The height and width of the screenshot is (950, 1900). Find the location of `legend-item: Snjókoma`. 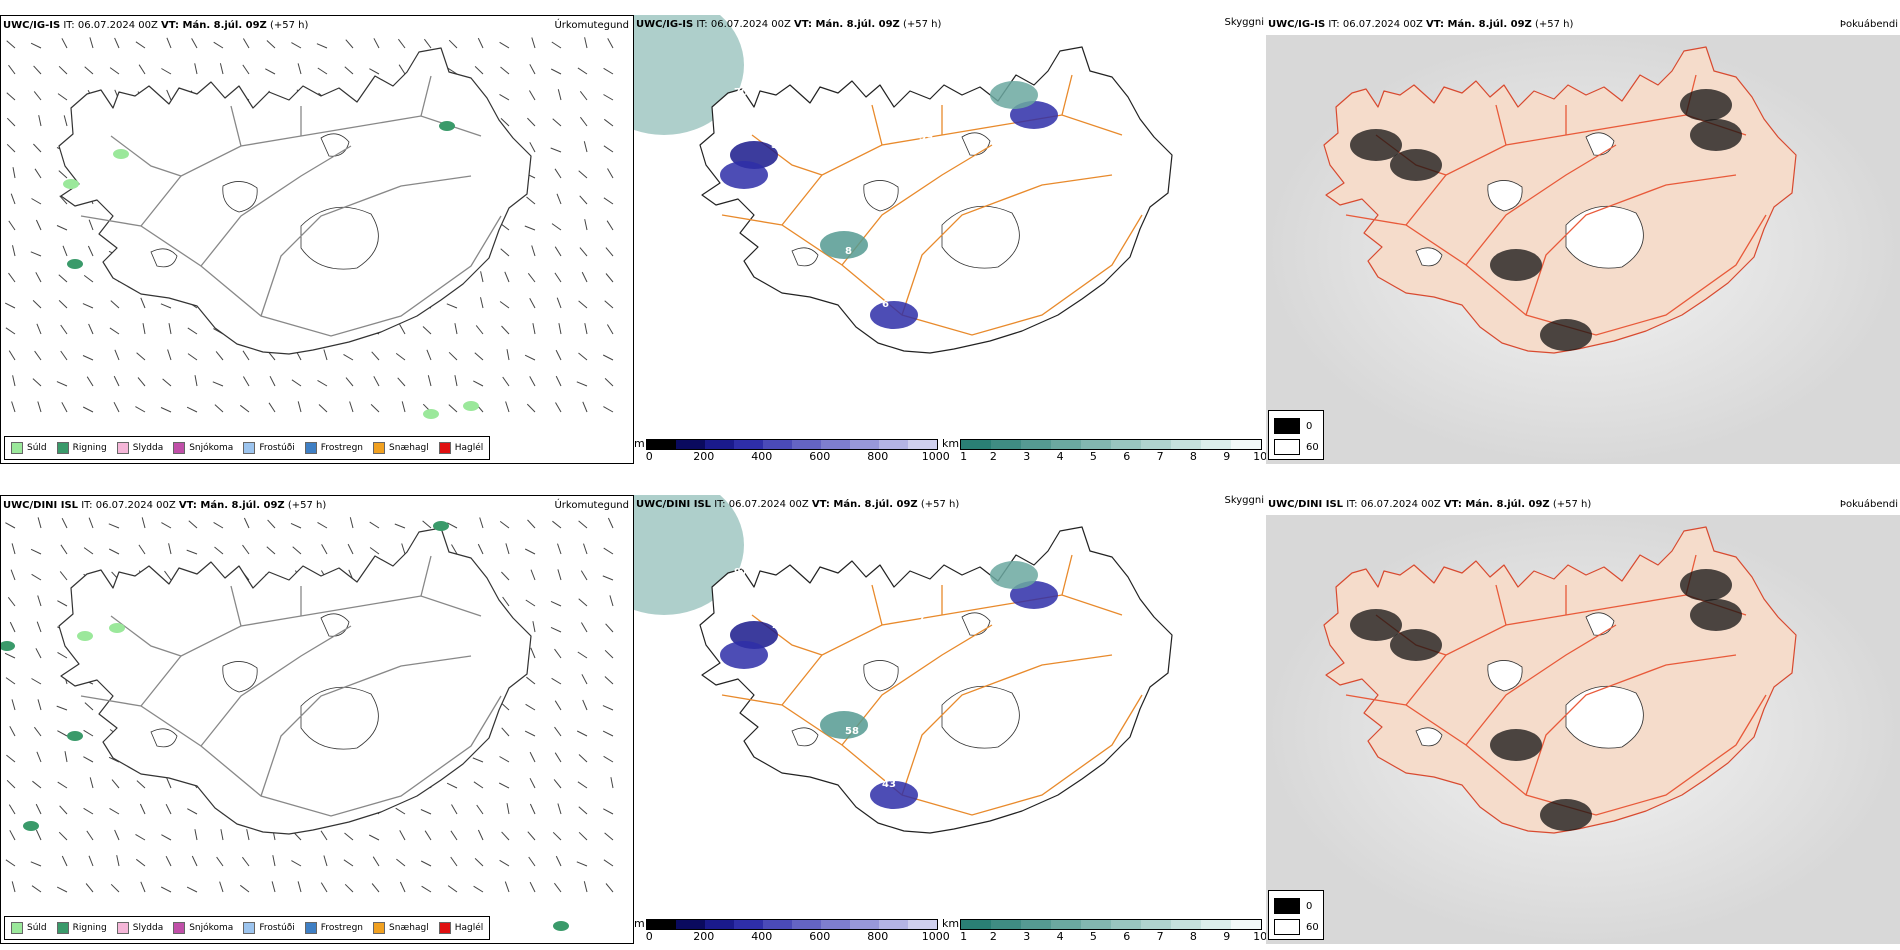

legend-item: Snjókoma is located at coordinates (203, 928).